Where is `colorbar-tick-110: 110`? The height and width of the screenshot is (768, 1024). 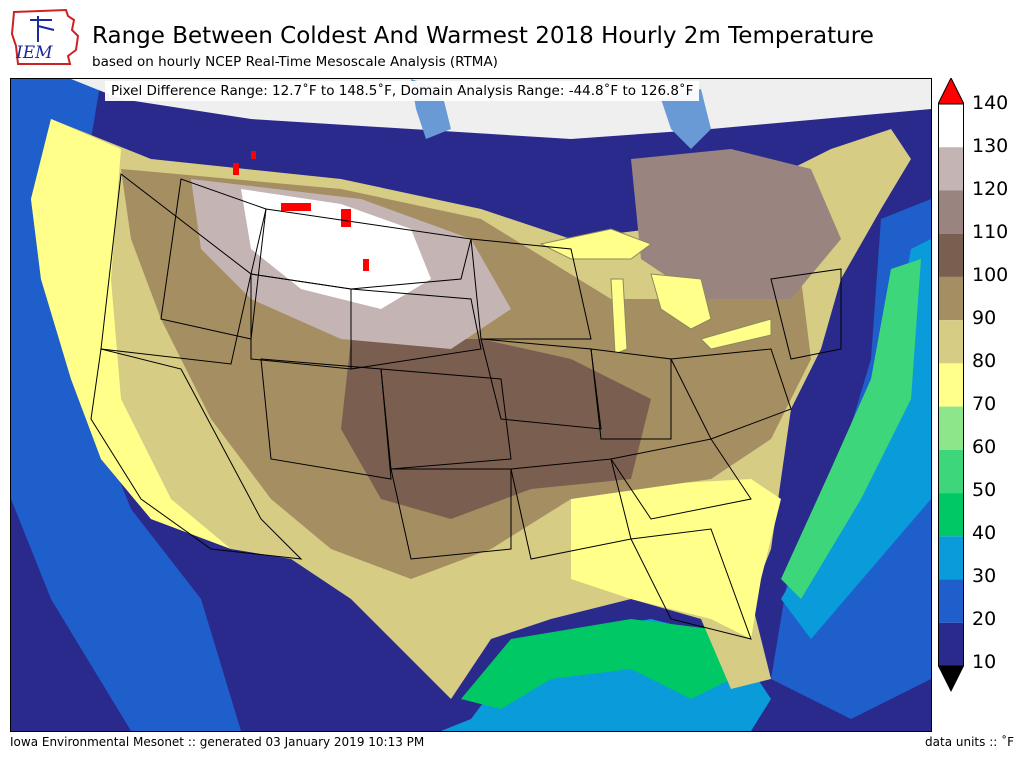 colorbar-tick-110: 110 is located at coordinates (990, 232).